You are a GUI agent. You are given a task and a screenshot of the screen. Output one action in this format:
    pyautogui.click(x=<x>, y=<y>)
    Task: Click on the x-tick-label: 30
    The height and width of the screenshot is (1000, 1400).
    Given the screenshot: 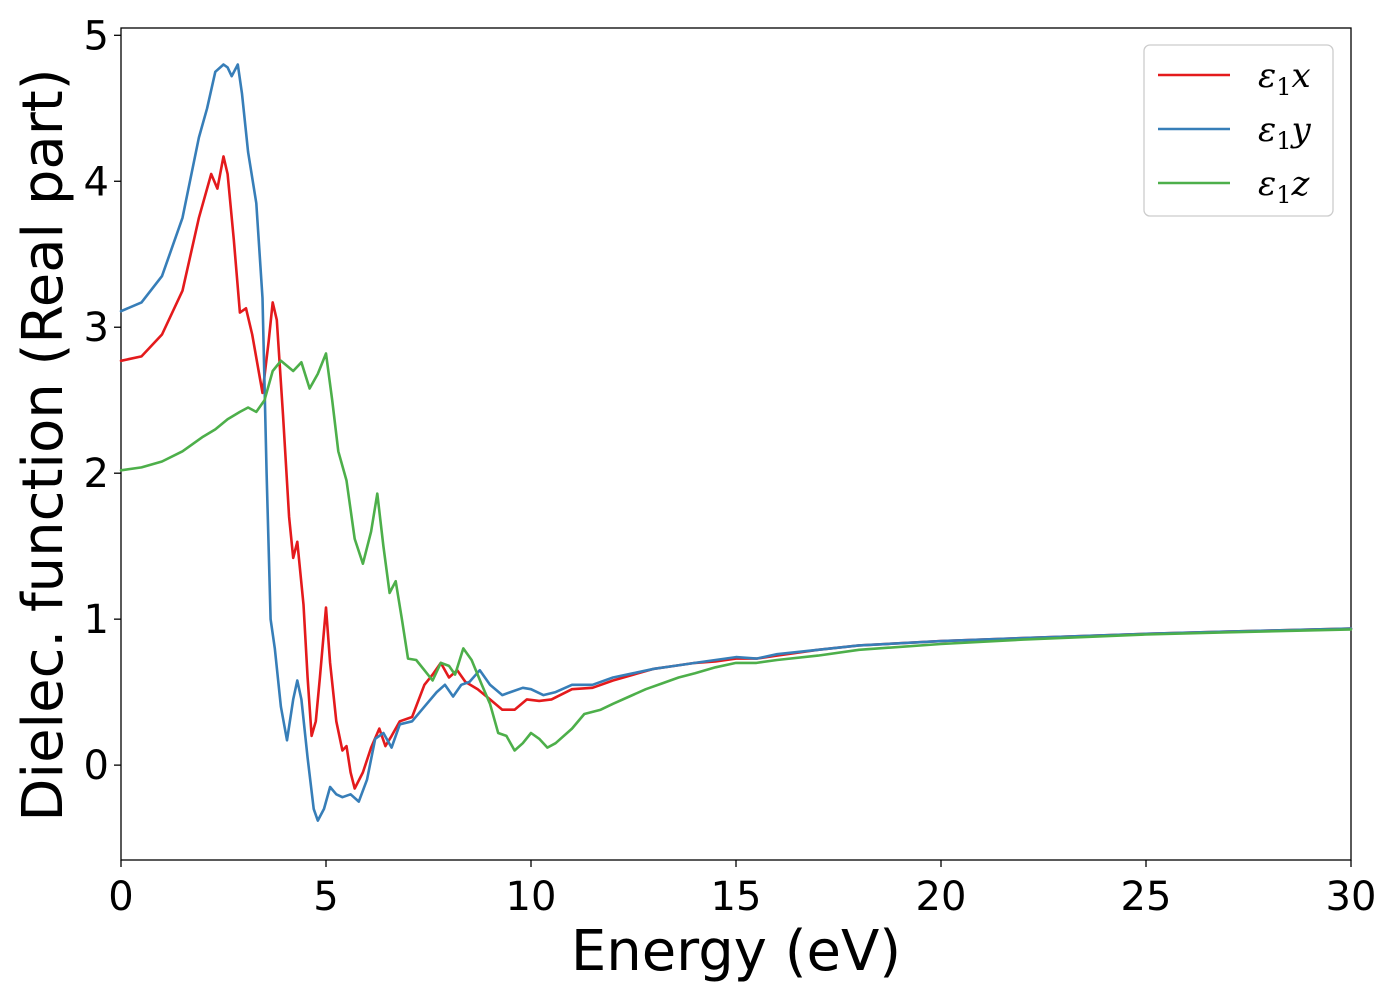 What is the action you would take?
    pyautogui.click(x=1351, y=897)
    